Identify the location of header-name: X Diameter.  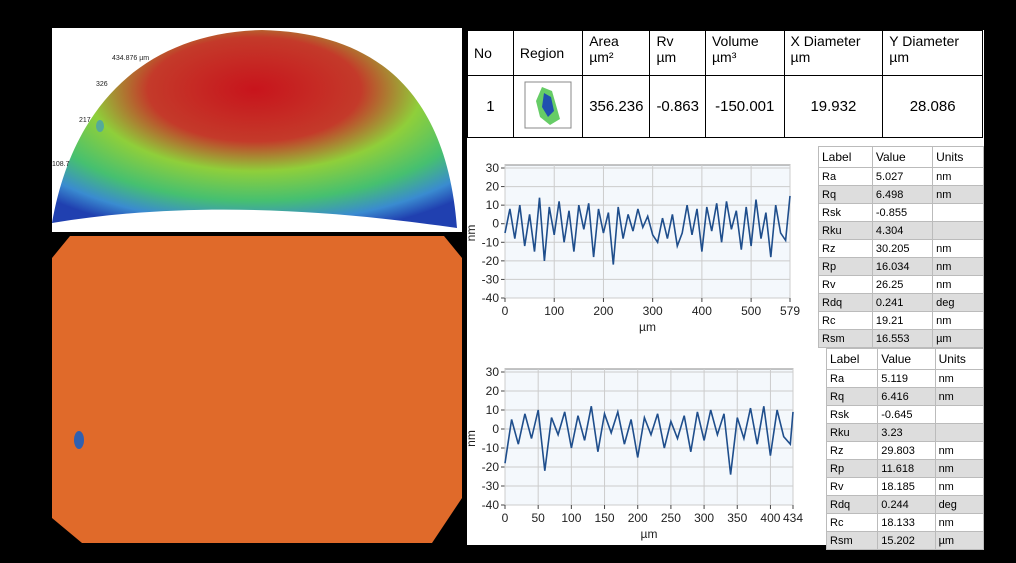
(825, 41).